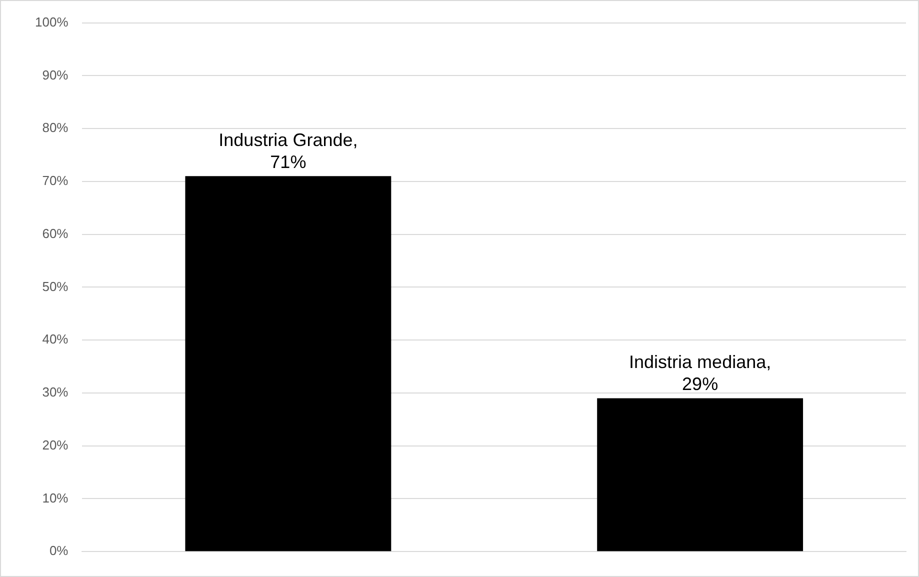 The height and width of the screenshot is (577, 919). I want to click on y-tick-label: 10%, so click(55, 498).